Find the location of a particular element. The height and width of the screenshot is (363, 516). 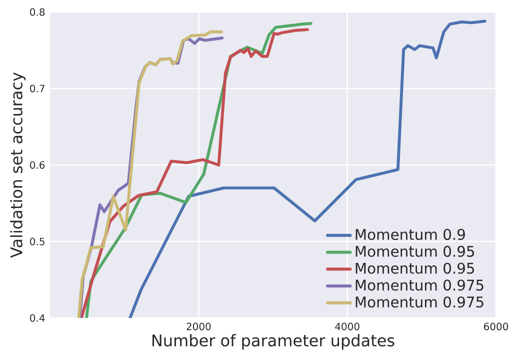

y-tick-label: 0.7 is located at coordinates (37, 88).